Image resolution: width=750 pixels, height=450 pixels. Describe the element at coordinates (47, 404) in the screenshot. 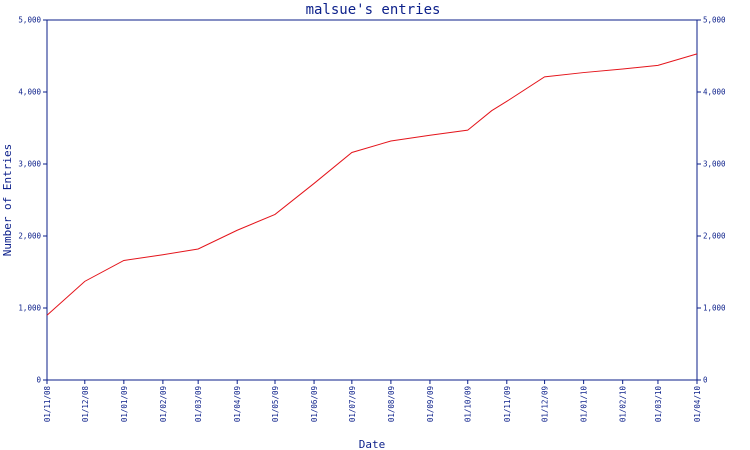

I see `x-tick-label: 01/11/08` at that location.